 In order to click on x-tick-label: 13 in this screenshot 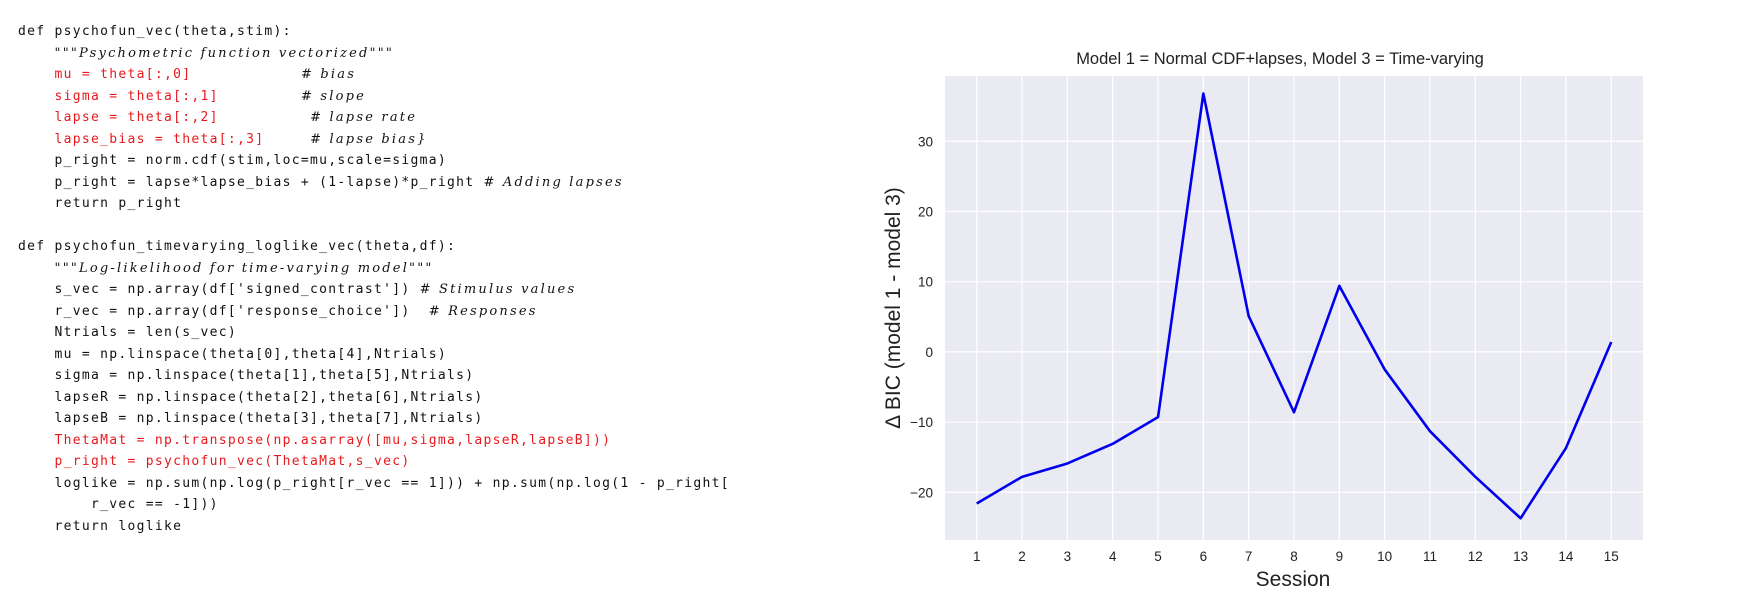, I will do `click(1520, 556)`.